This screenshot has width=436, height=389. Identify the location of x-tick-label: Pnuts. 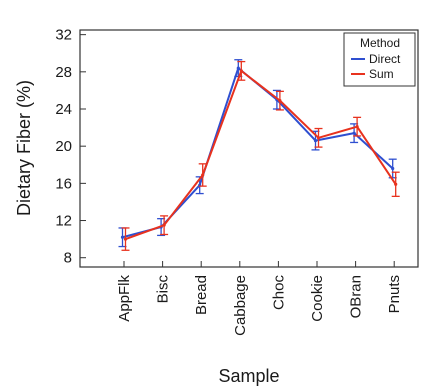
(394, 294).